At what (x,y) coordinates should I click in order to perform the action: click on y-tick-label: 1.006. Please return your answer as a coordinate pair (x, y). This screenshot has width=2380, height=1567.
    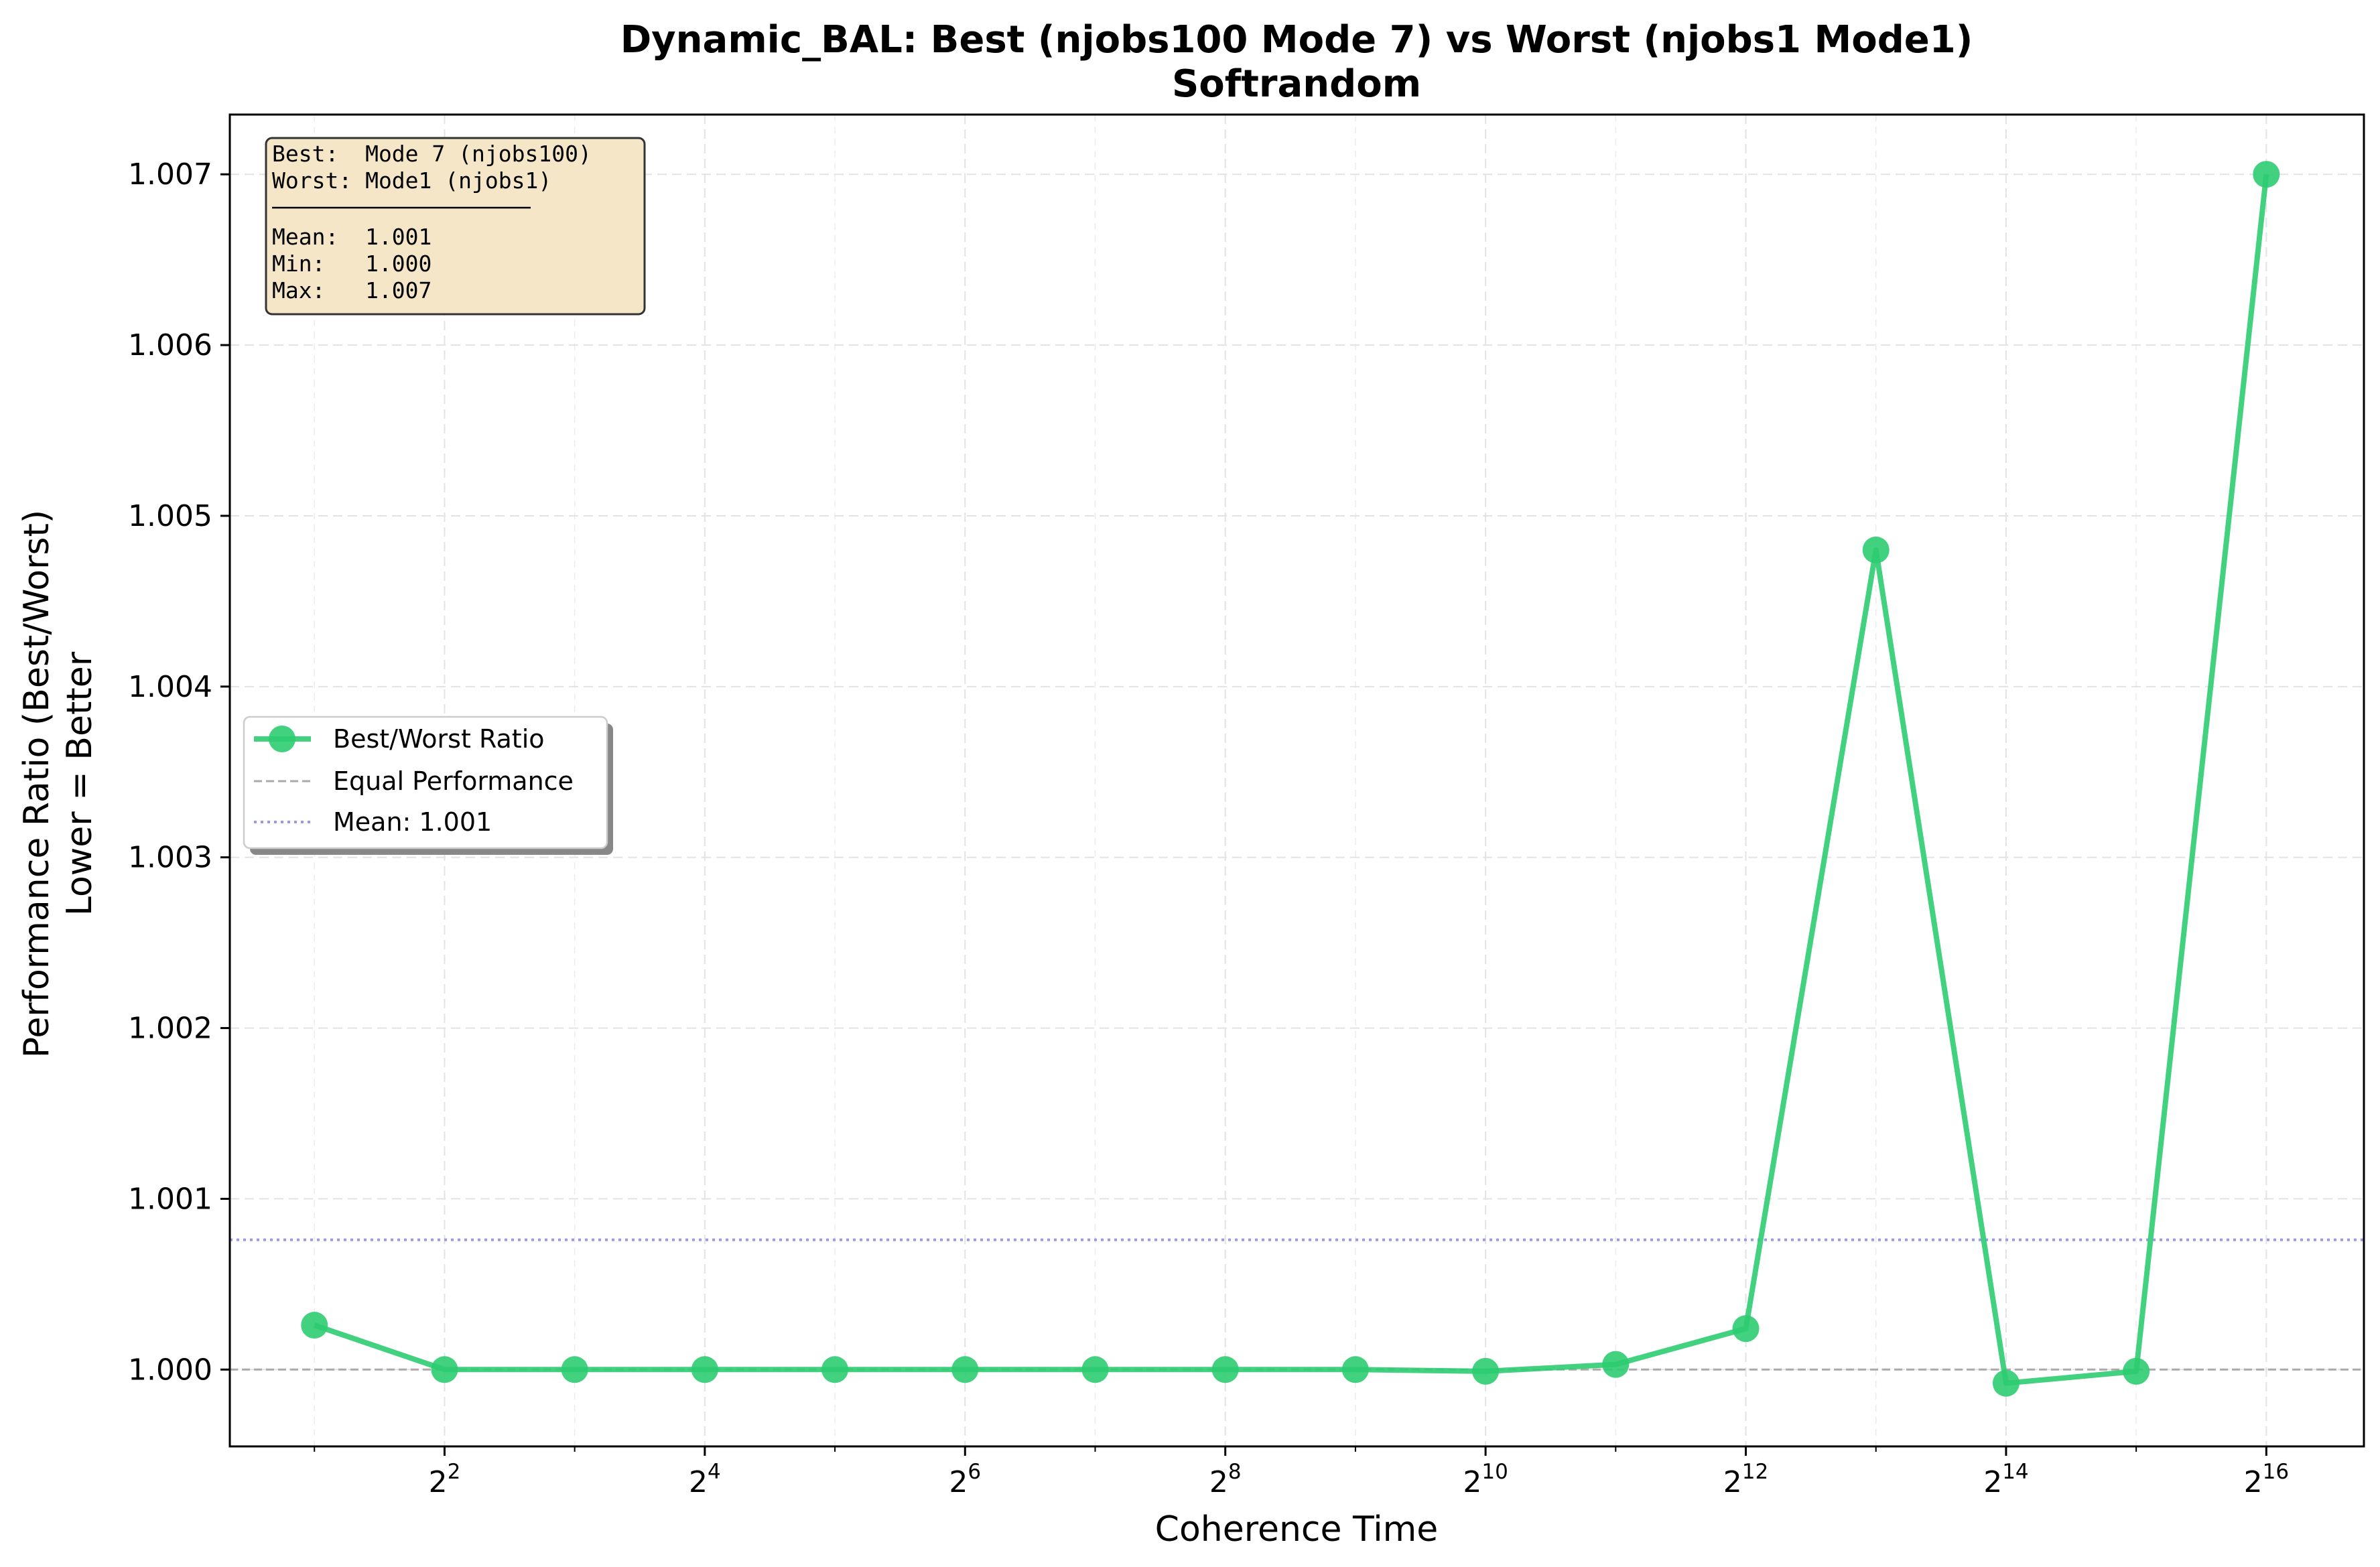
    Looking at the image, I should click on (170, 345).